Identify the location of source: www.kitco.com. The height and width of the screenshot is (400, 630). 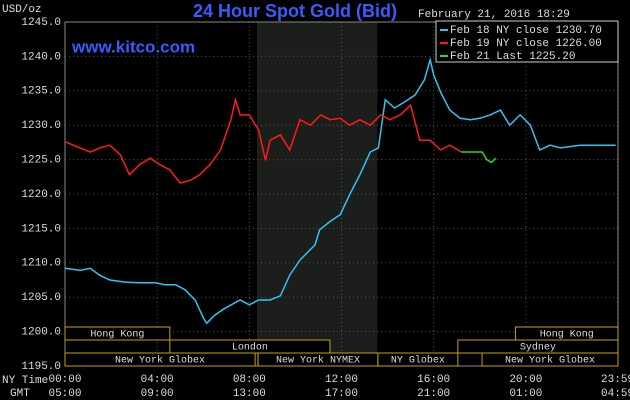
(133, 46).